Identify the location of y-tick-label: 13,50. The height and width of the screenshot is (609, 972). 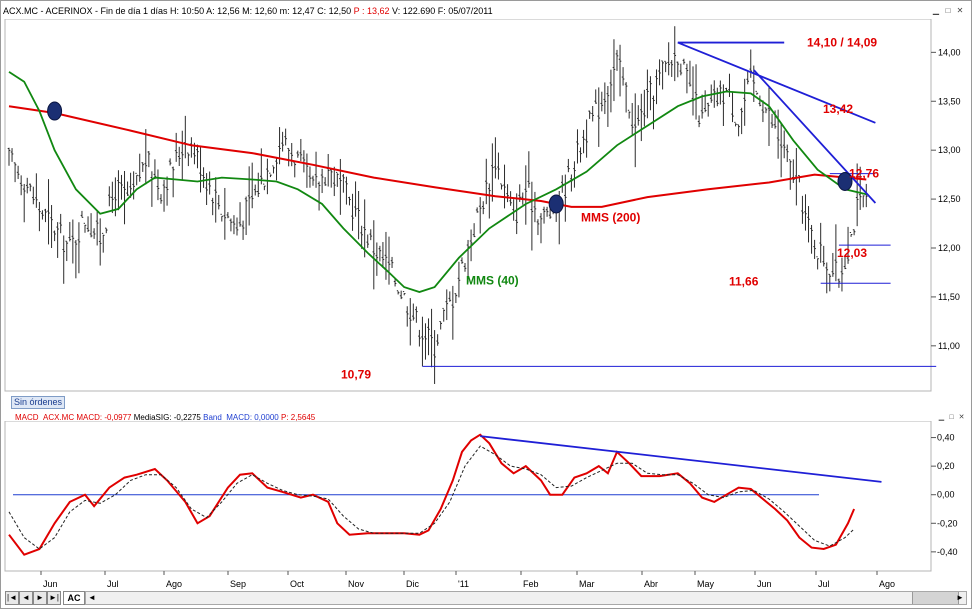
(949, 101).